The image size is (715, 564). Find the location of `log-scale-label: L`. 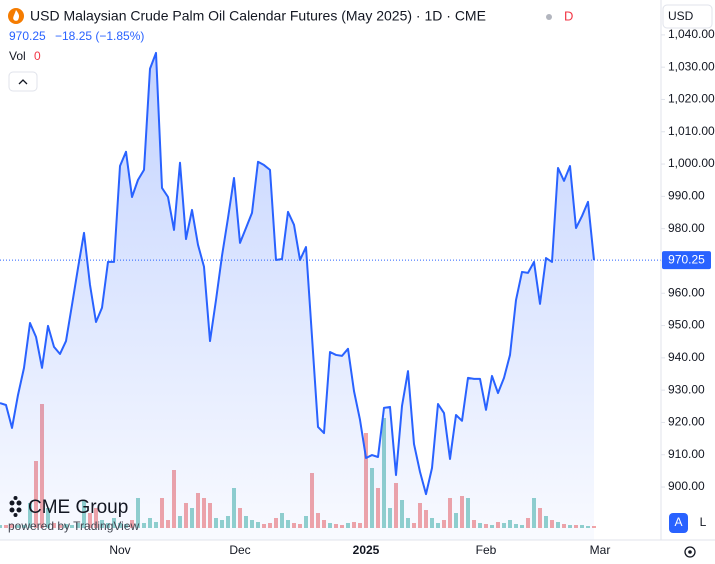

log-scale-label: L is located at coordinates (703, 522).